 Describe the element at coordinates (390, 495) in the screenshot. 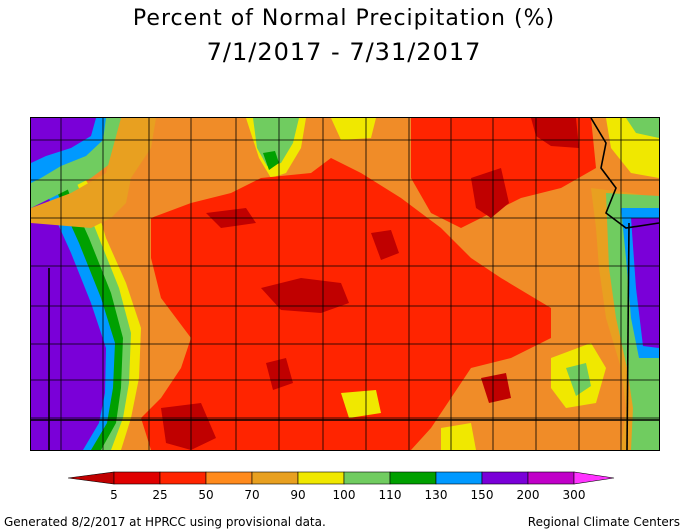

I see `legend-tick-label: 110` at that location.